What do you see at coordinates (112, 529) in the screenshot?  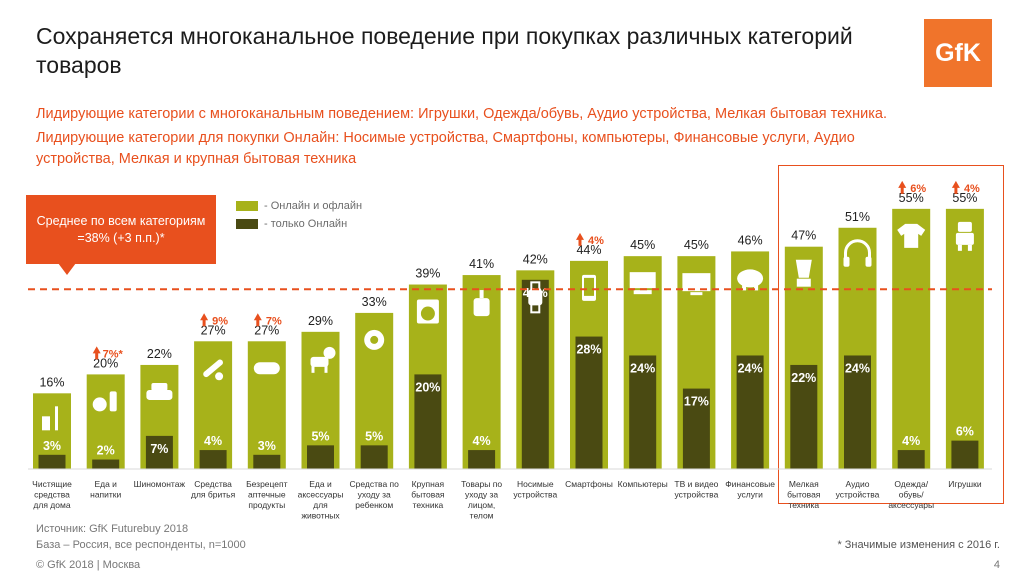 I see `footer-source: Источник: GfK Futurebuy 2018` at bounding box center [112, 529].